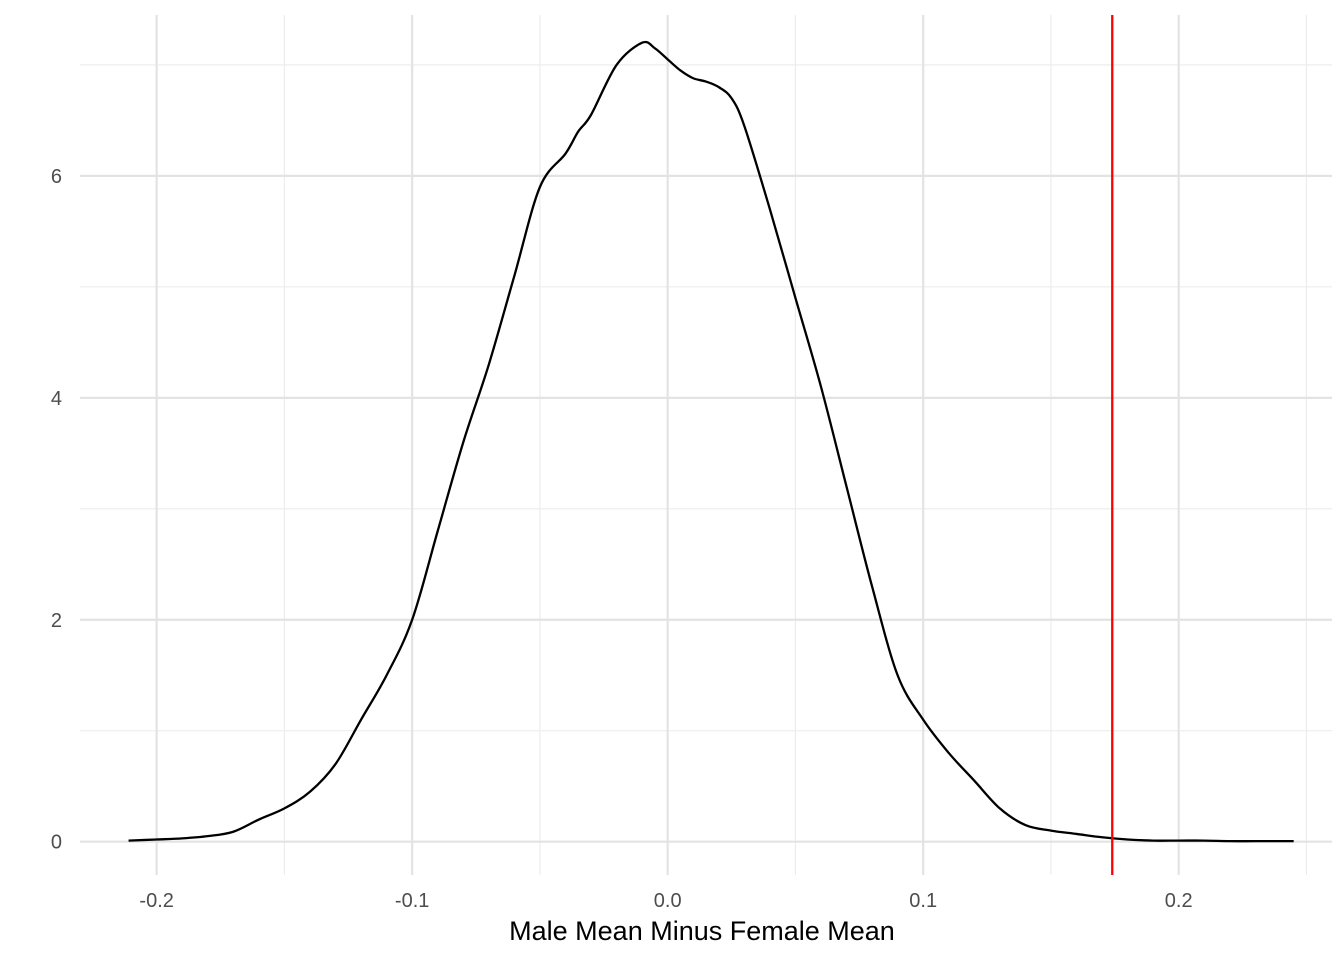  What do you see at coordinates (56, 510) in the screenshot?
I see `y-axis-tick-labels: 0 2 4 6` at bounding box center [56, 510].